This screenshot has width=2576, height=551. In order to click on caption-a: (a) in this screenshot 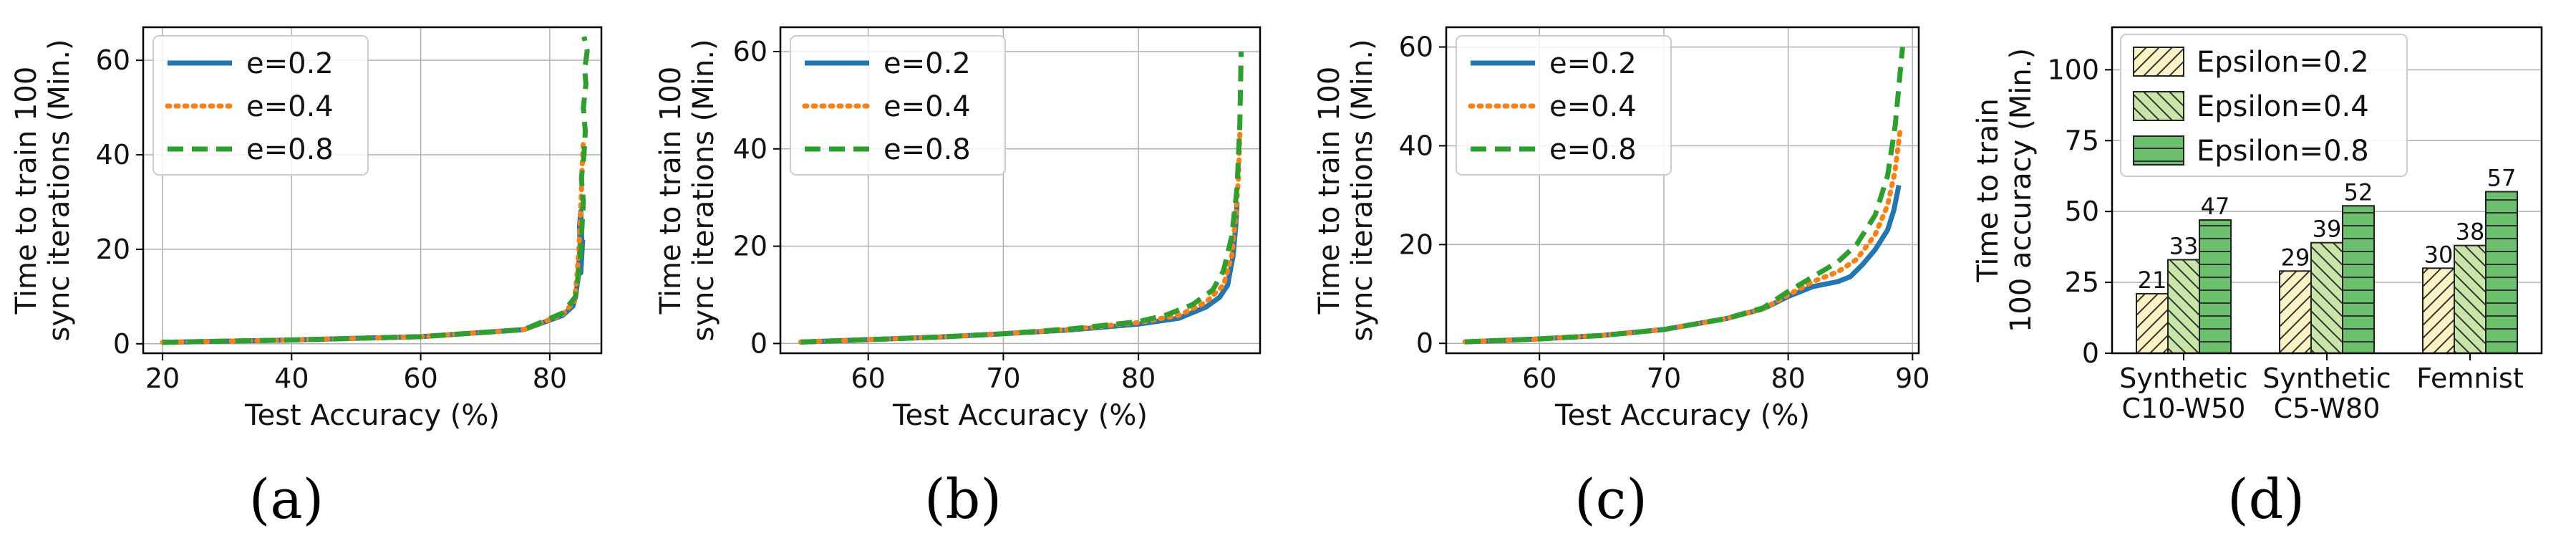, I will do `click(286, 499)`.